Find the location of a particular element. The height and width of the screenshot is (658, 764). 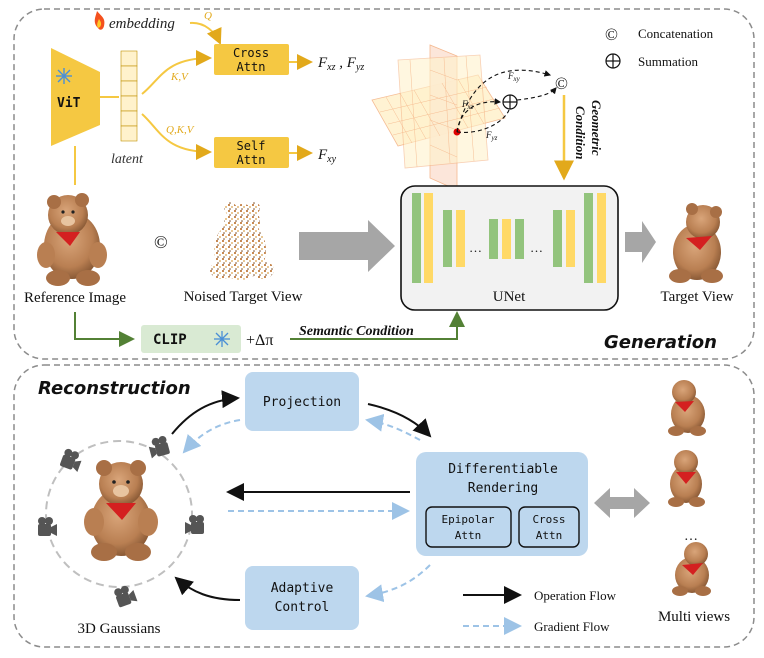

vit-label: ViT is located at coordinates (69, 103).